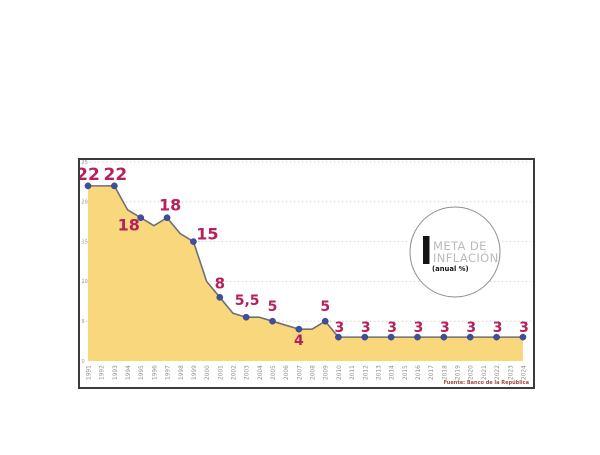 Image resolution: width=600 pixels, height=455 pixels. I want to click on data-point-2012, so click(365, 337).